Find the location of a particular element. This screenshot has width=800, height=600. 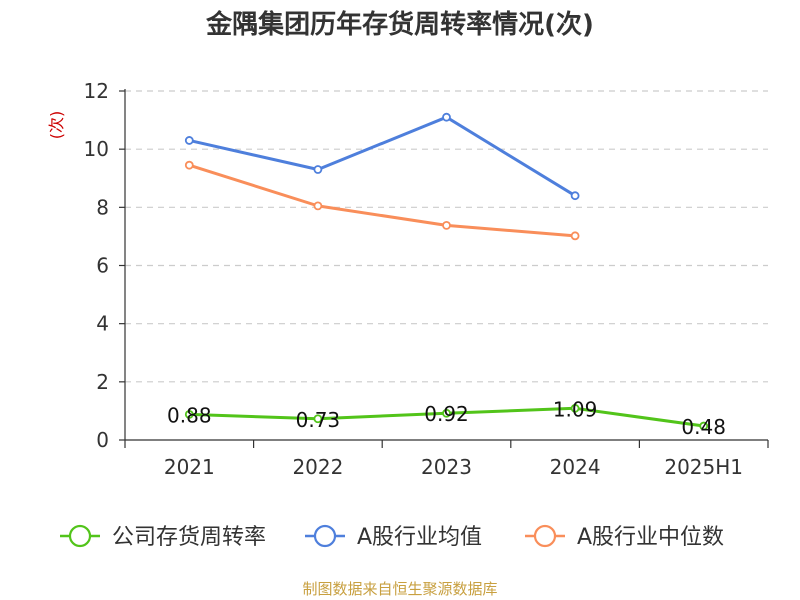

data-label: 1.09 is located at coordinates (575, 409).